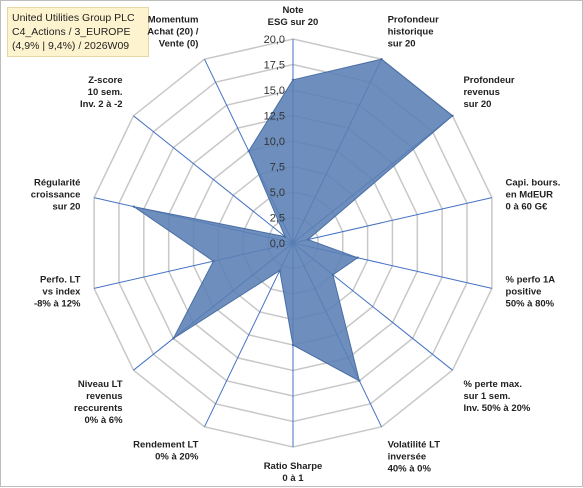  Describe the element at coordinates (57, 182) in the screenshot. I see `axis-label-line: Régularité` at that location.